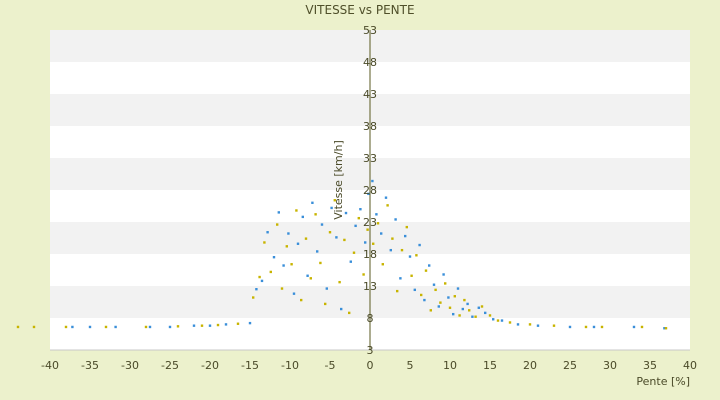 The width and height of the screenshot is (720, 400). What do you see at coordinates (610, 365) in the screenshot?
I see `x-tick-label: 30` at bounding box center [610, 365].